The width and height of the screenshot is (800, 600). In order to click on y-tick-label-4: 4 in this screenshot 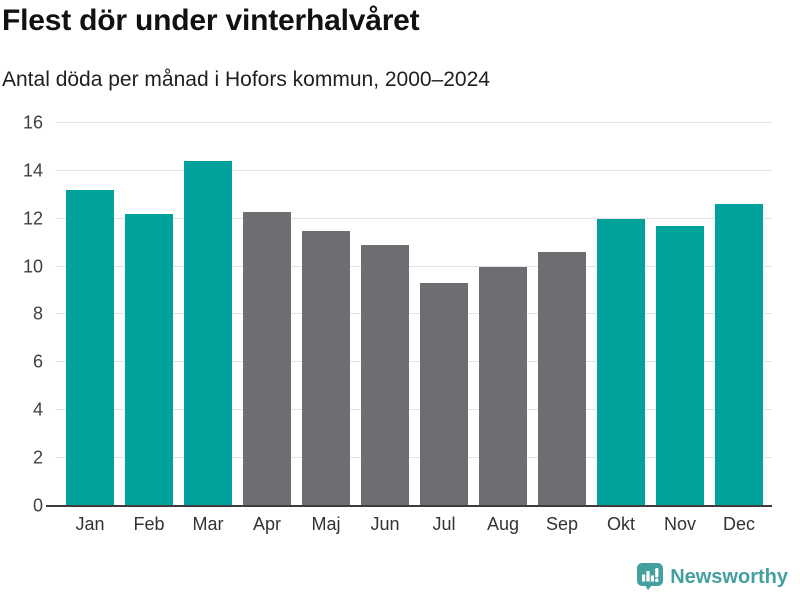, I will do `click(37, 409)`.